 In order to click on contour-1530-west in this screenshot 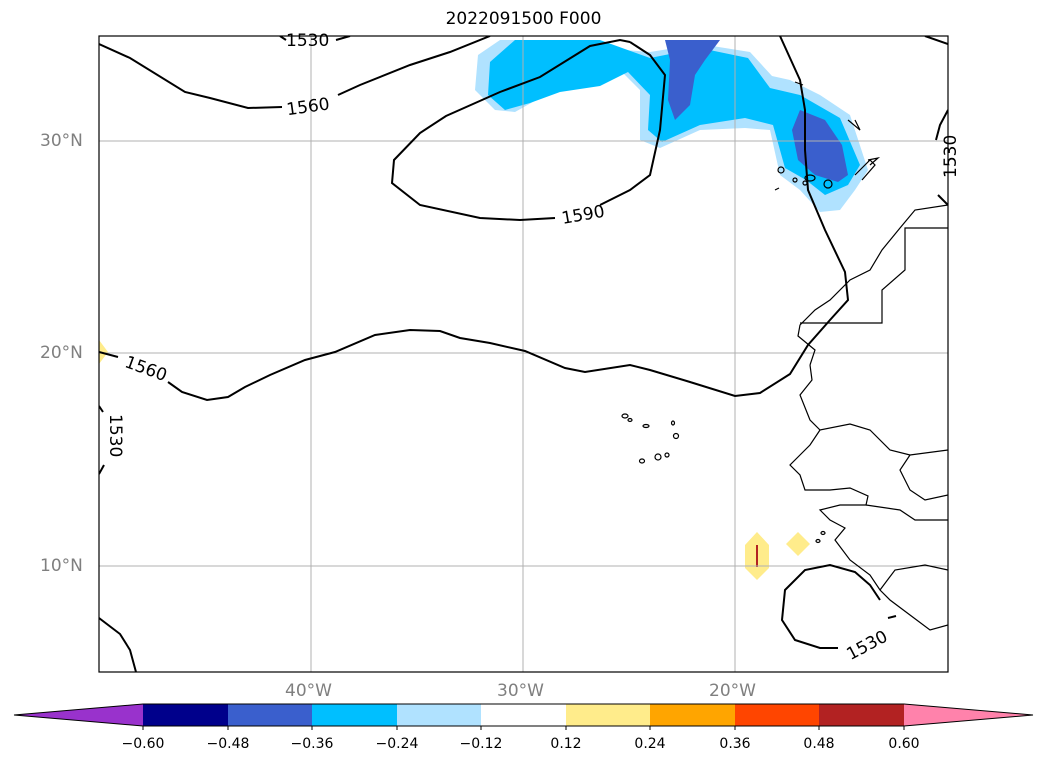, I will do `click(102, 440)`.